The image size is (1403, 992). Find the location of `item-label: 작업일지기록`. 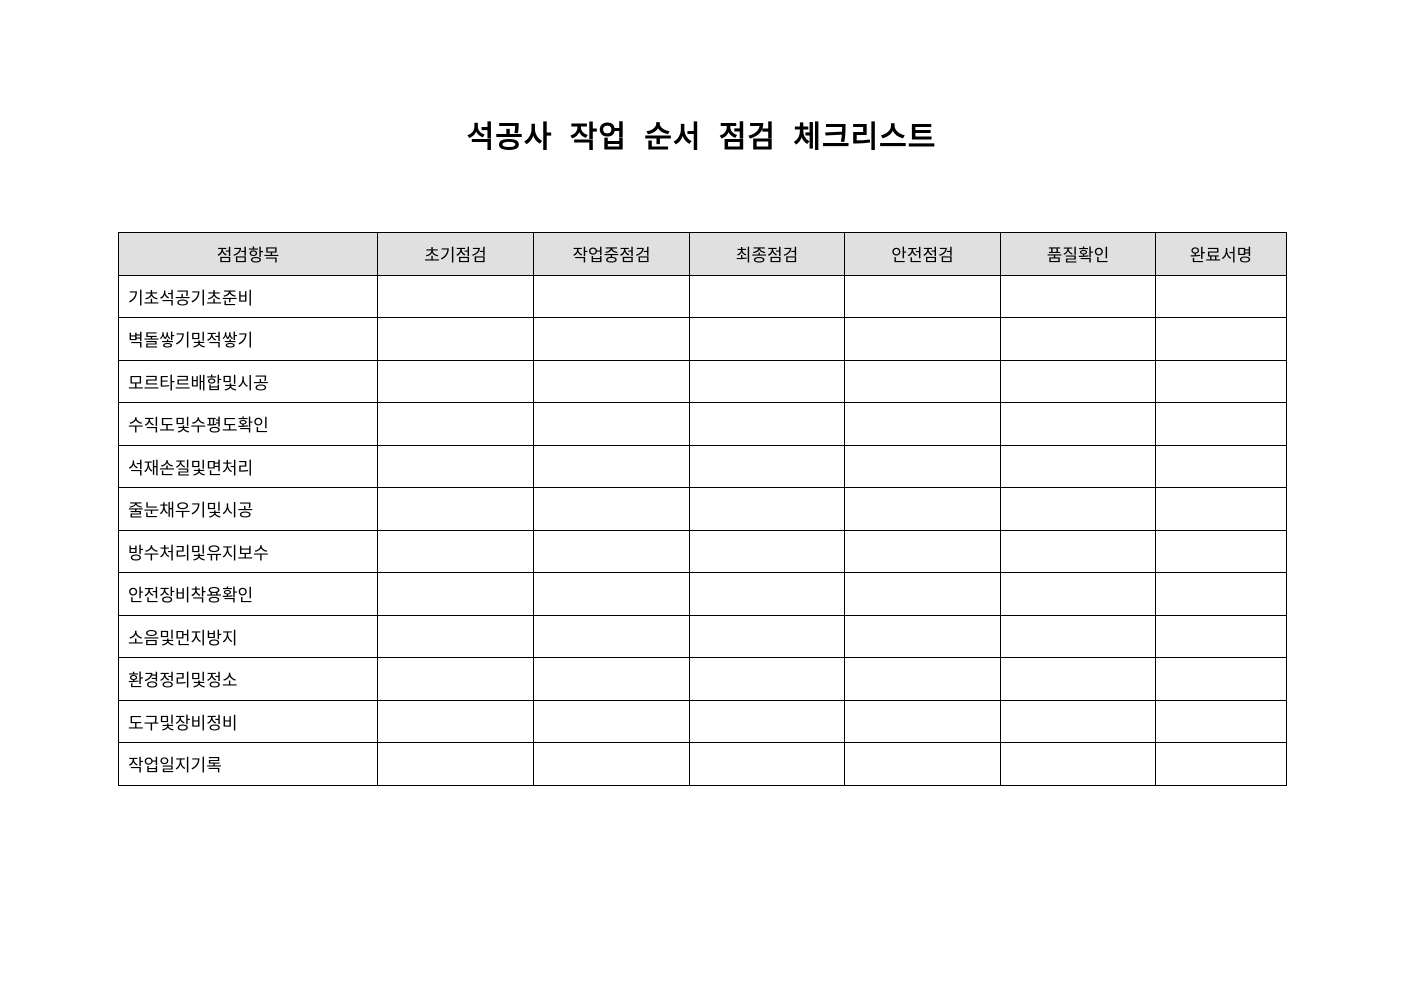

item-label: 작업일지기록 is located at coordinates (248, 764).